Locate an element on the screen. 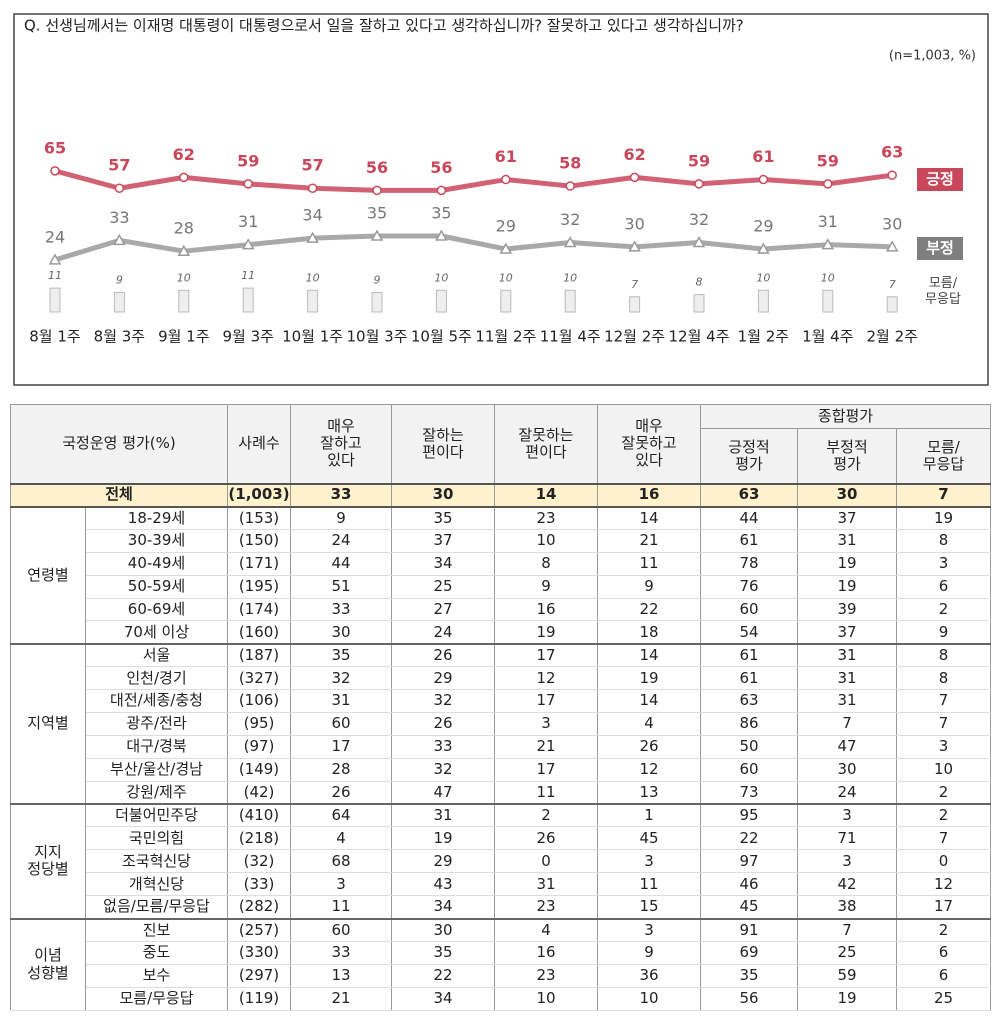 This screenshot has height=1027, width=1000. table-cell: 46 is located at coordinates (749, 884).